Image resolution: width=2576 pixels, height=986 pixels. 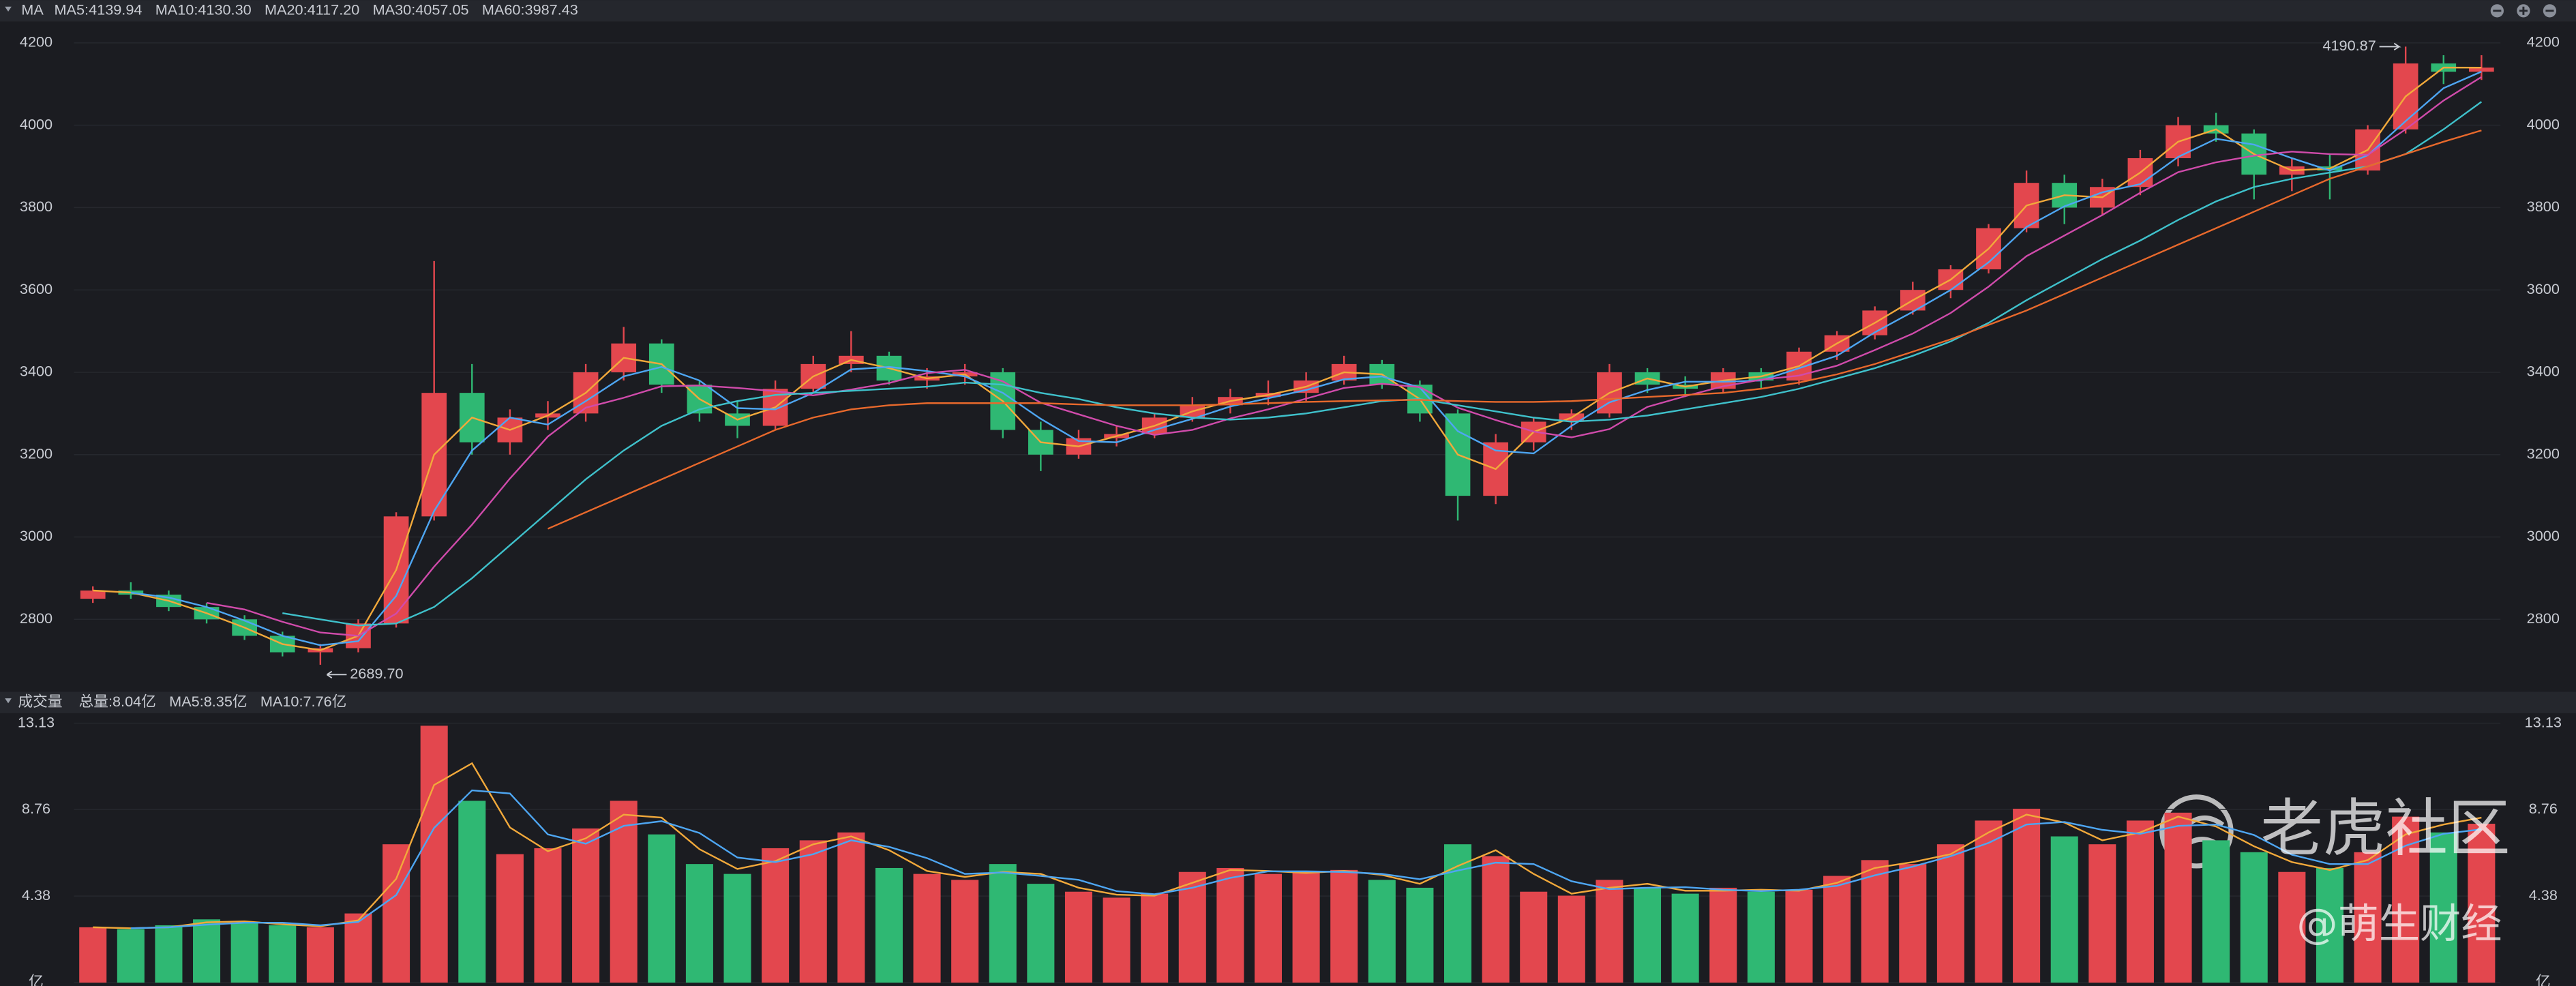 What do you see at coordinates (36, 618) in the screenshot?
I see `y-tick-label: 2800` at bounding box center [36, 618].